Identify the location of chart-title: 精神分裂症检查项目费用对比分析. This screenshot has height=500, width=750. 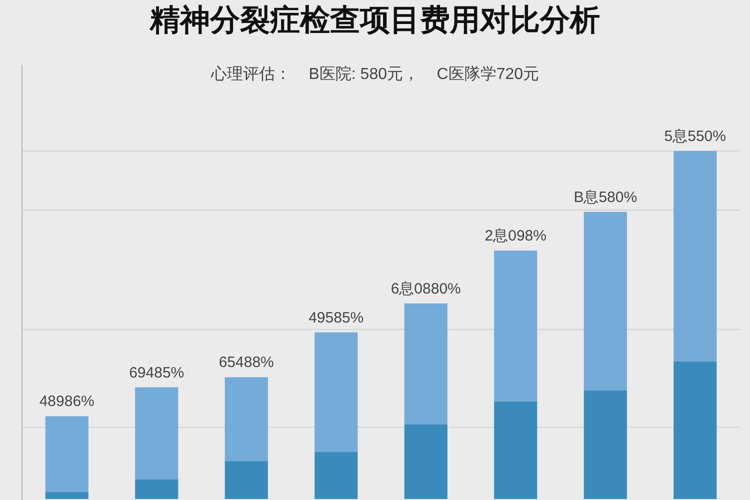
(374, 20).